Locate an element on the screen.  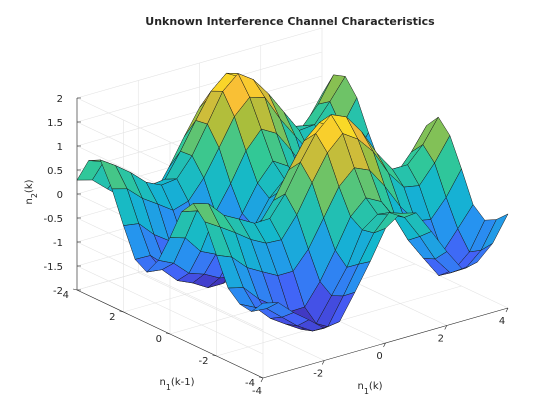
z-tick-label: -0.5 is located at coordinates (53, 219).